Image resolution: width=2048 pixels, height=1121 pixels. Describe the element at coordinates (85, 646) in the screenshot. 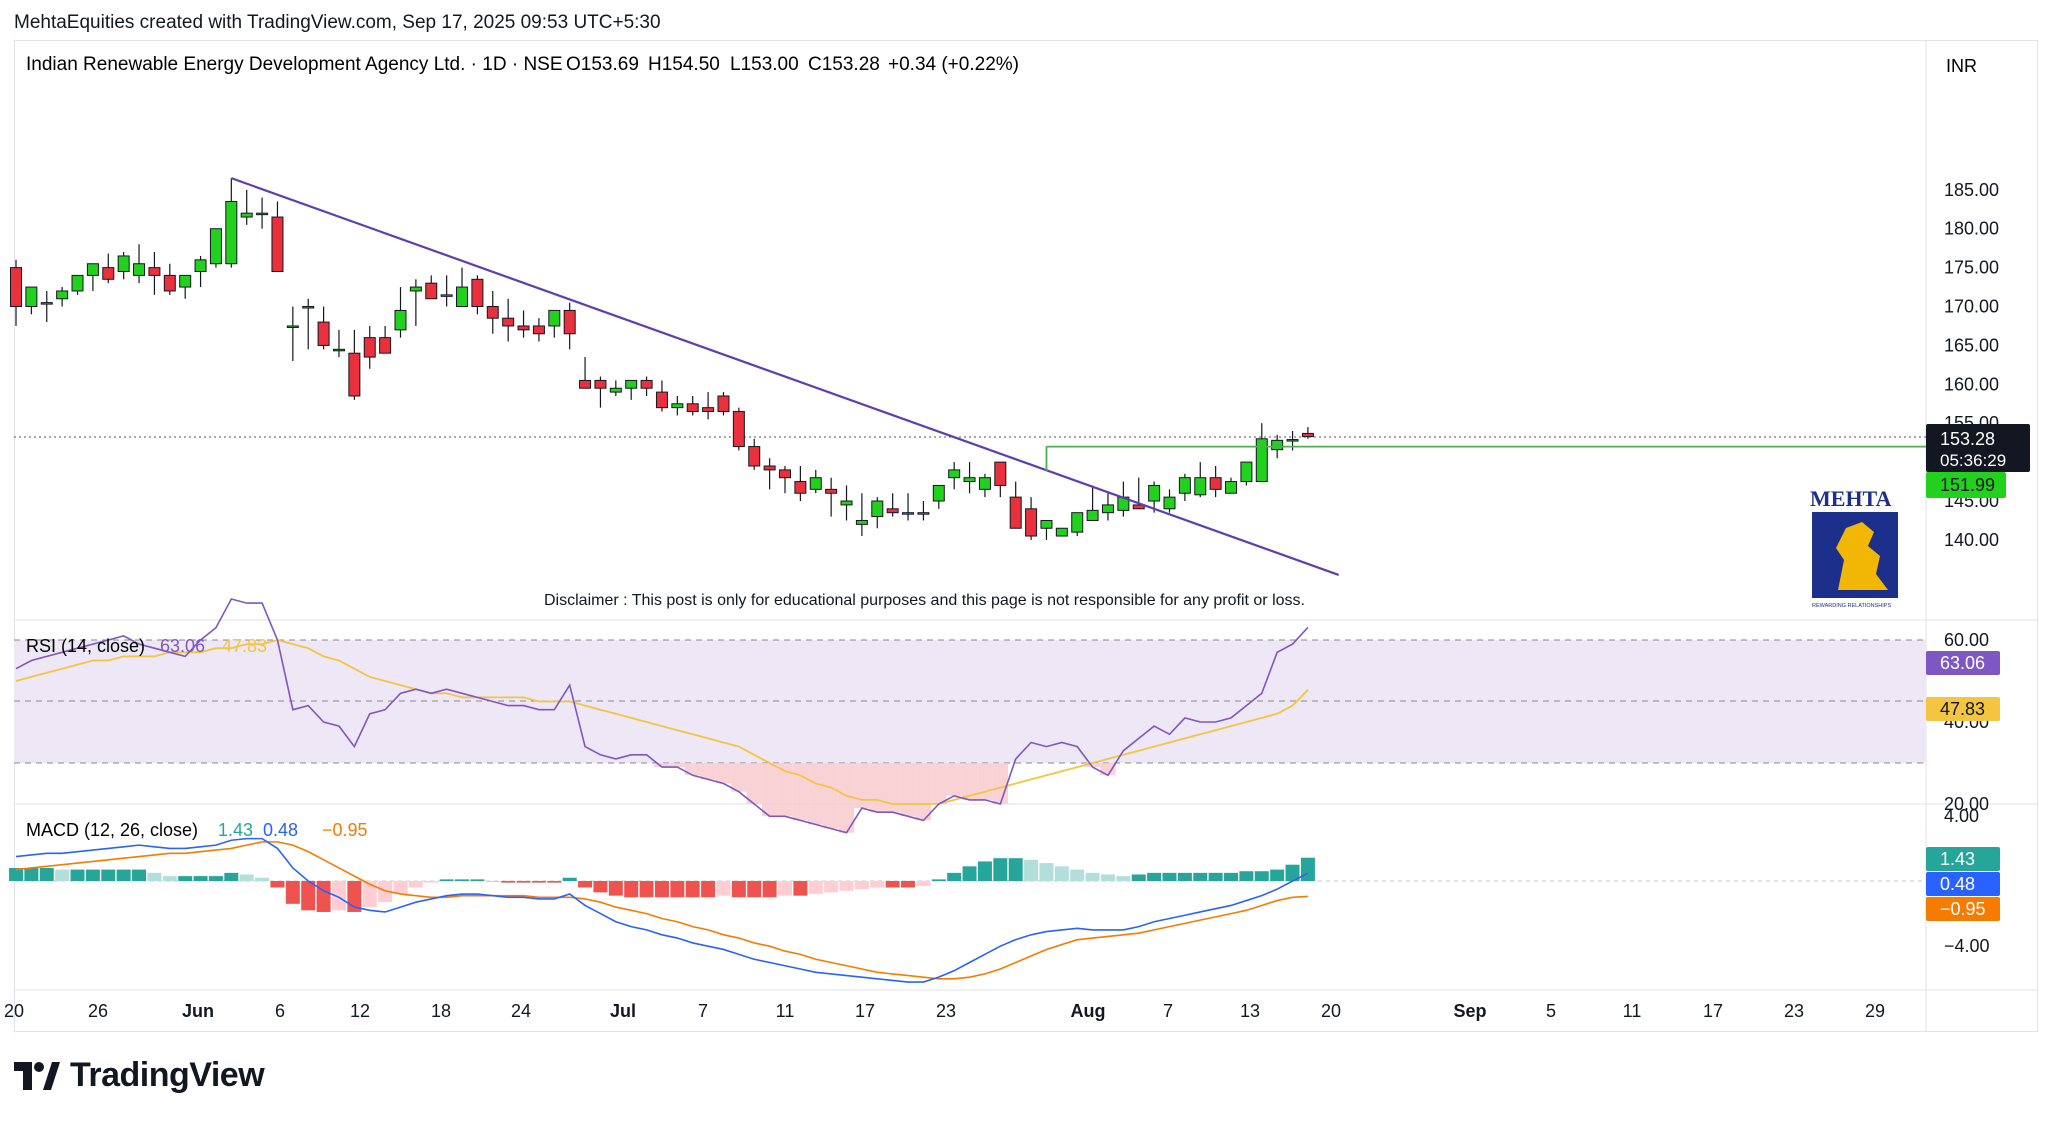

I see `rsi-title: RSI (14, close)` at that location.